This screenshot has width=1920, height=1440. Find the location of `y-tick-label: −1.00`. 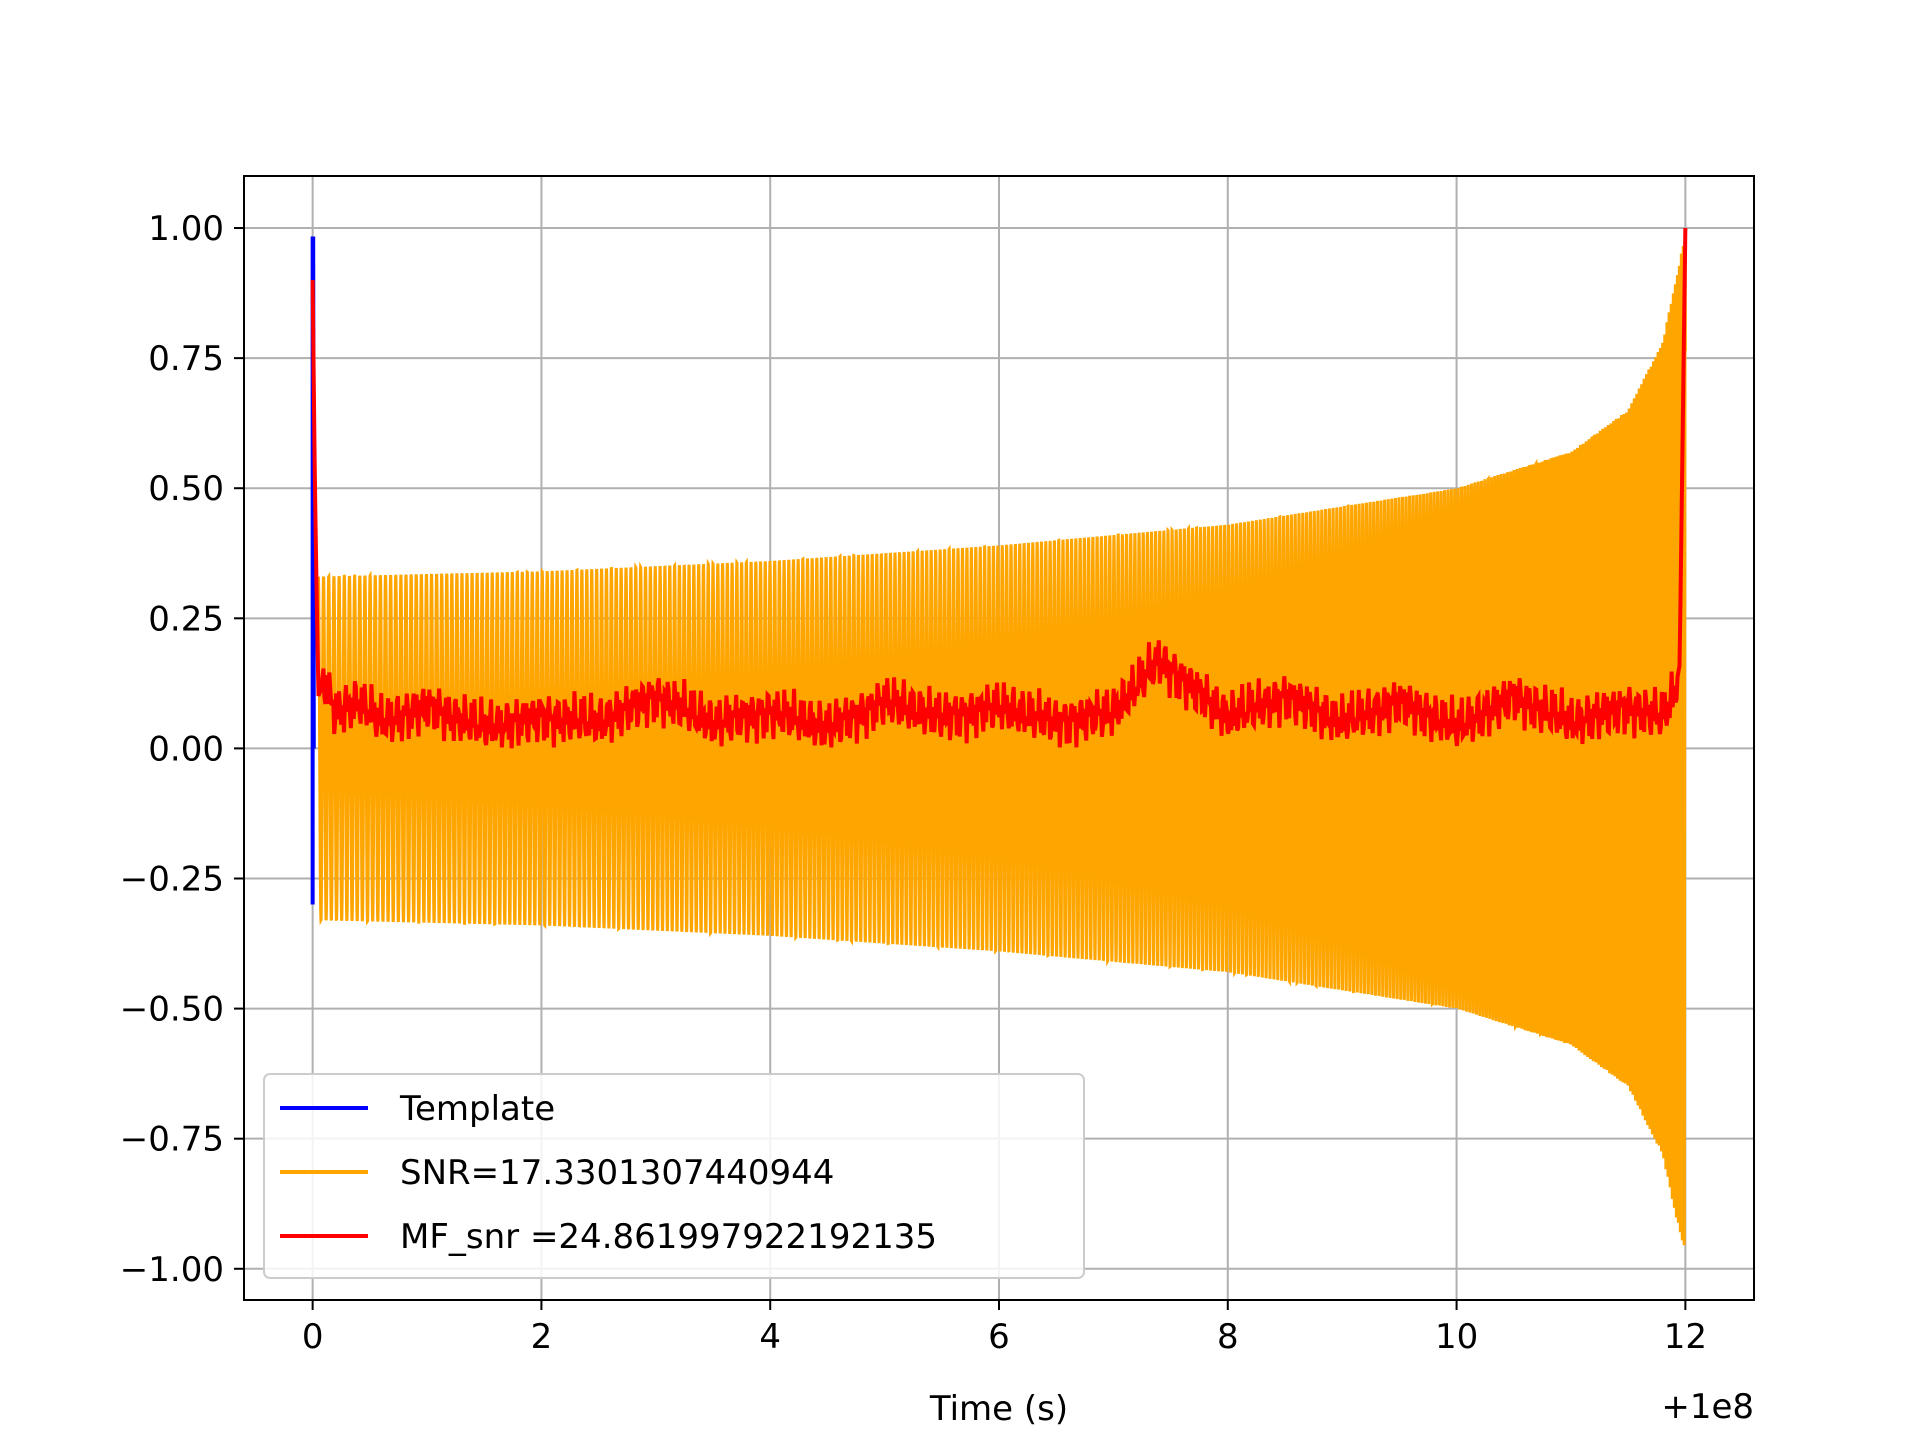

y-tick-label: −1.00 is located at coordinates (172, 1270).